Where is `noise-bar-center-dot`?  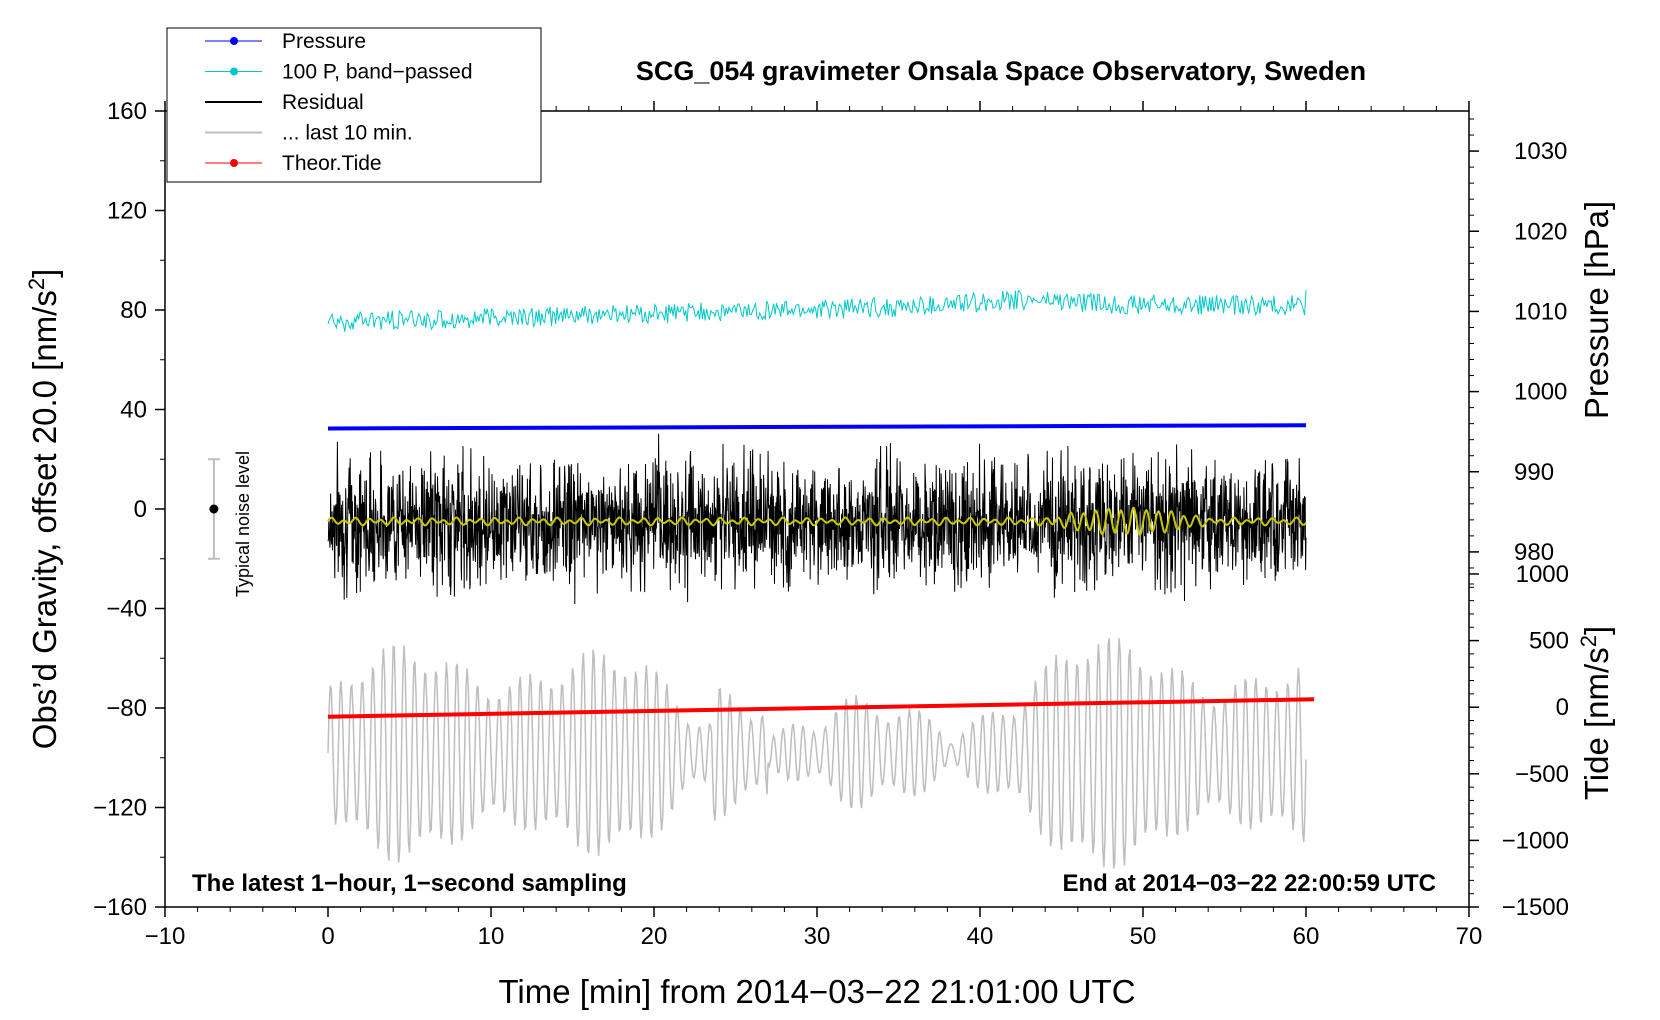
noise-bar-center-dot is located at coordinates (214, 509).